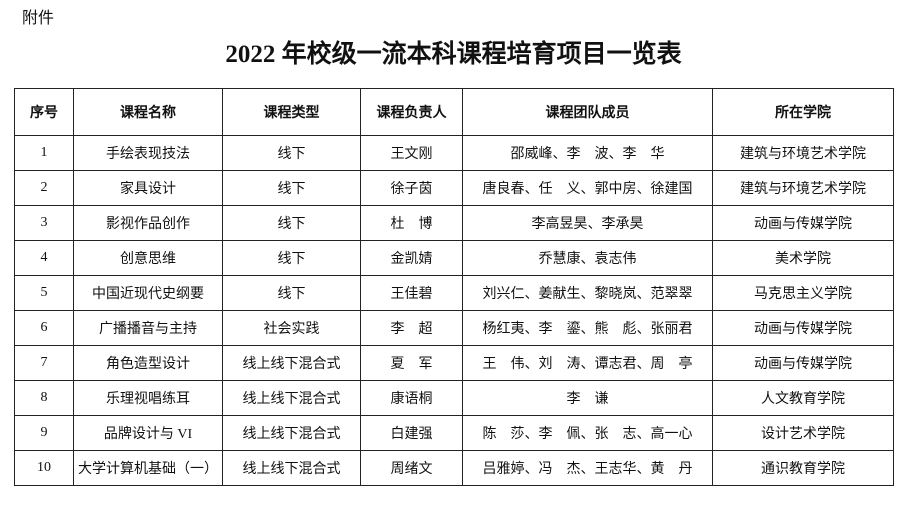  What do you see at coordinates (587, 112) in the screenshot?
I see `column-header: 课程团队成员` at bounding box center [587, 112].